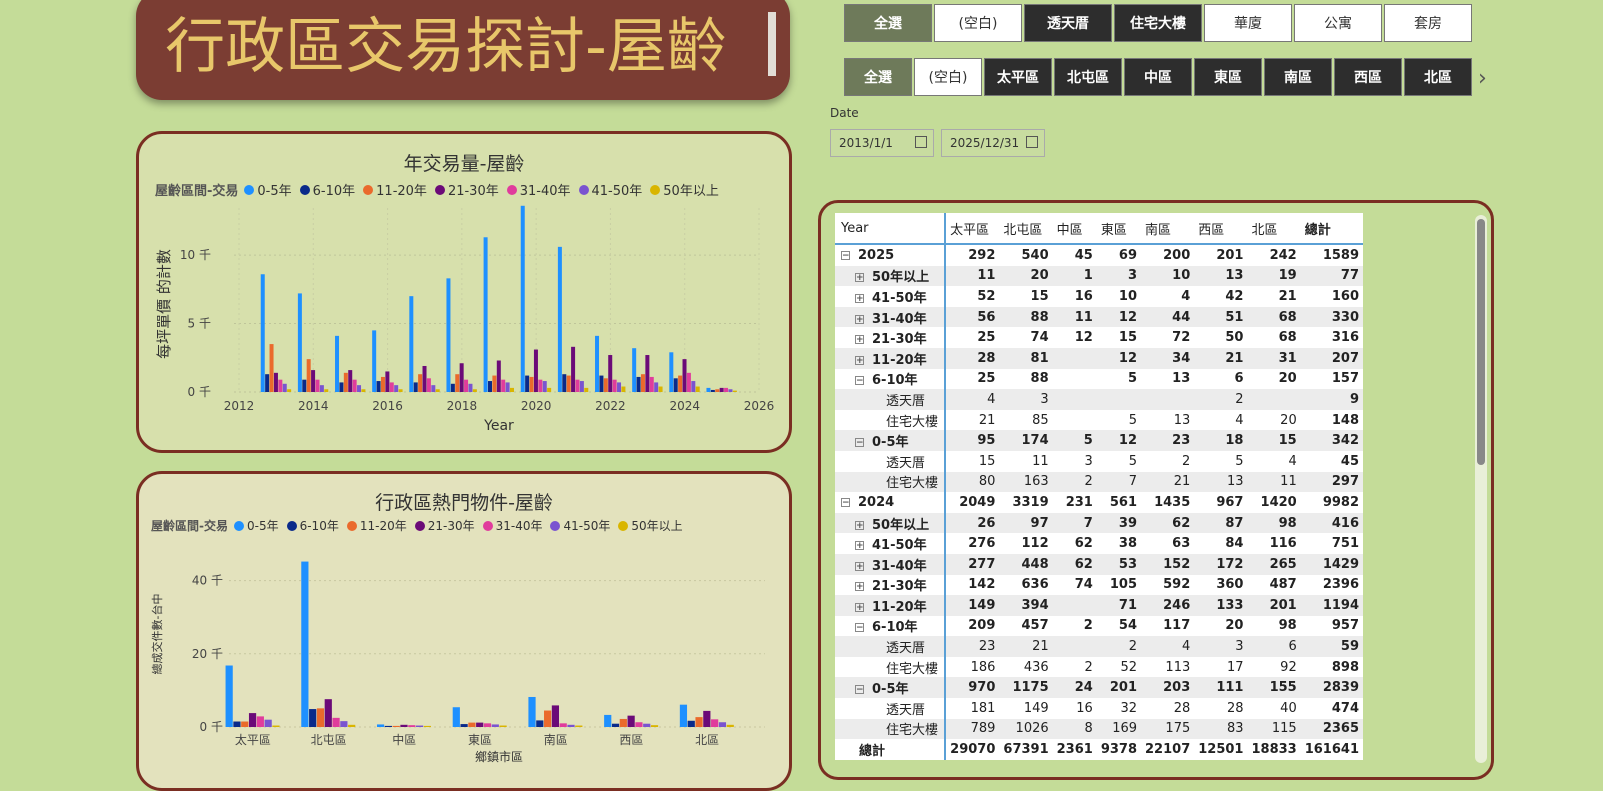  What do you see at coordinates (275, 382) in the screenshot?
I see `bar-21-30年-2013` at bounding box center [275, 382].